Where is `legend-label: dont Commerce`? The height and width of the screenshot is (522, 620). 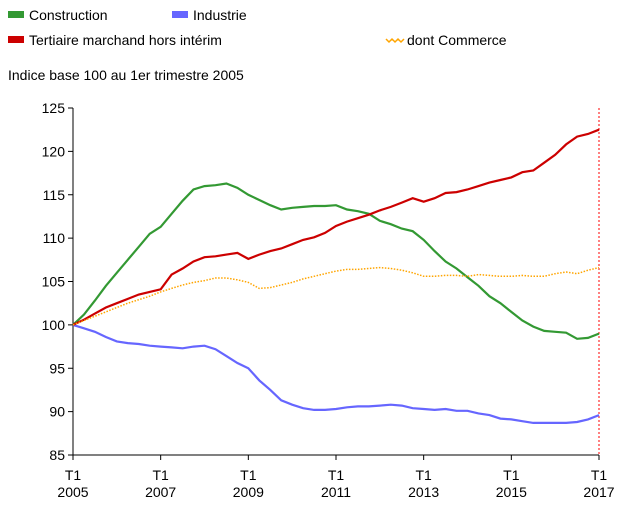
legend-label: dont Commerce is located at coordinates (457, 40).